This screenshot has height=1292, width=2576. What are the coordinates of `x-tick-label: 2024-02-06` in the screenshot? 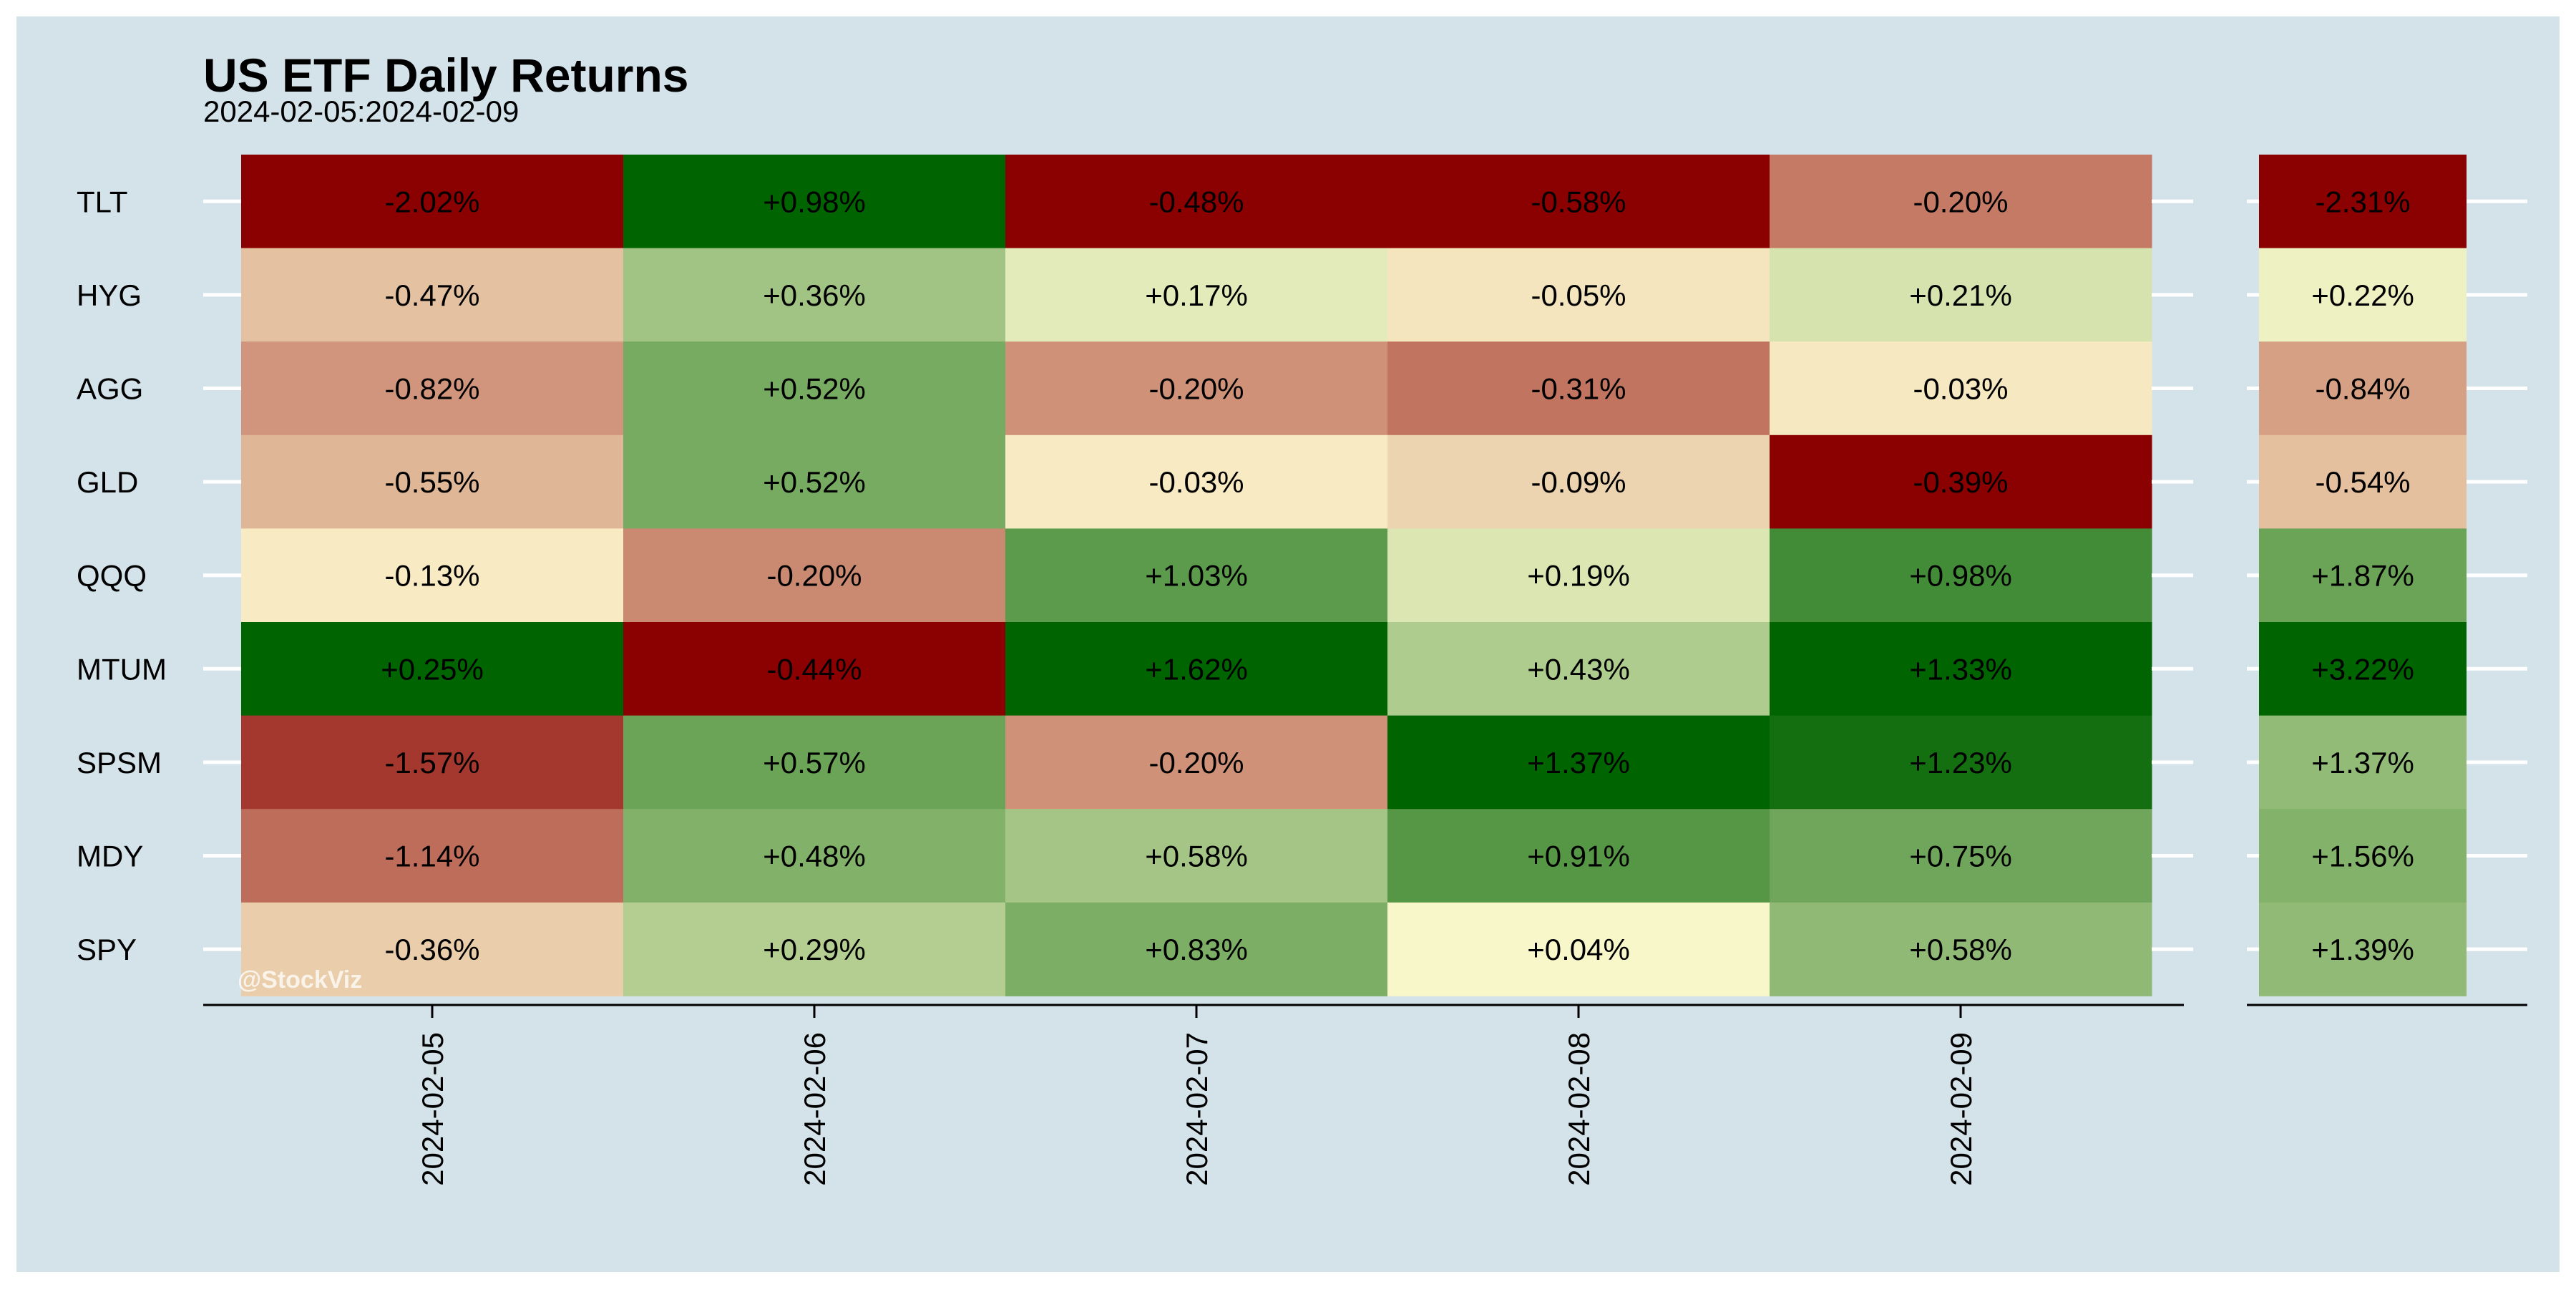 It's located at (814, 1109).